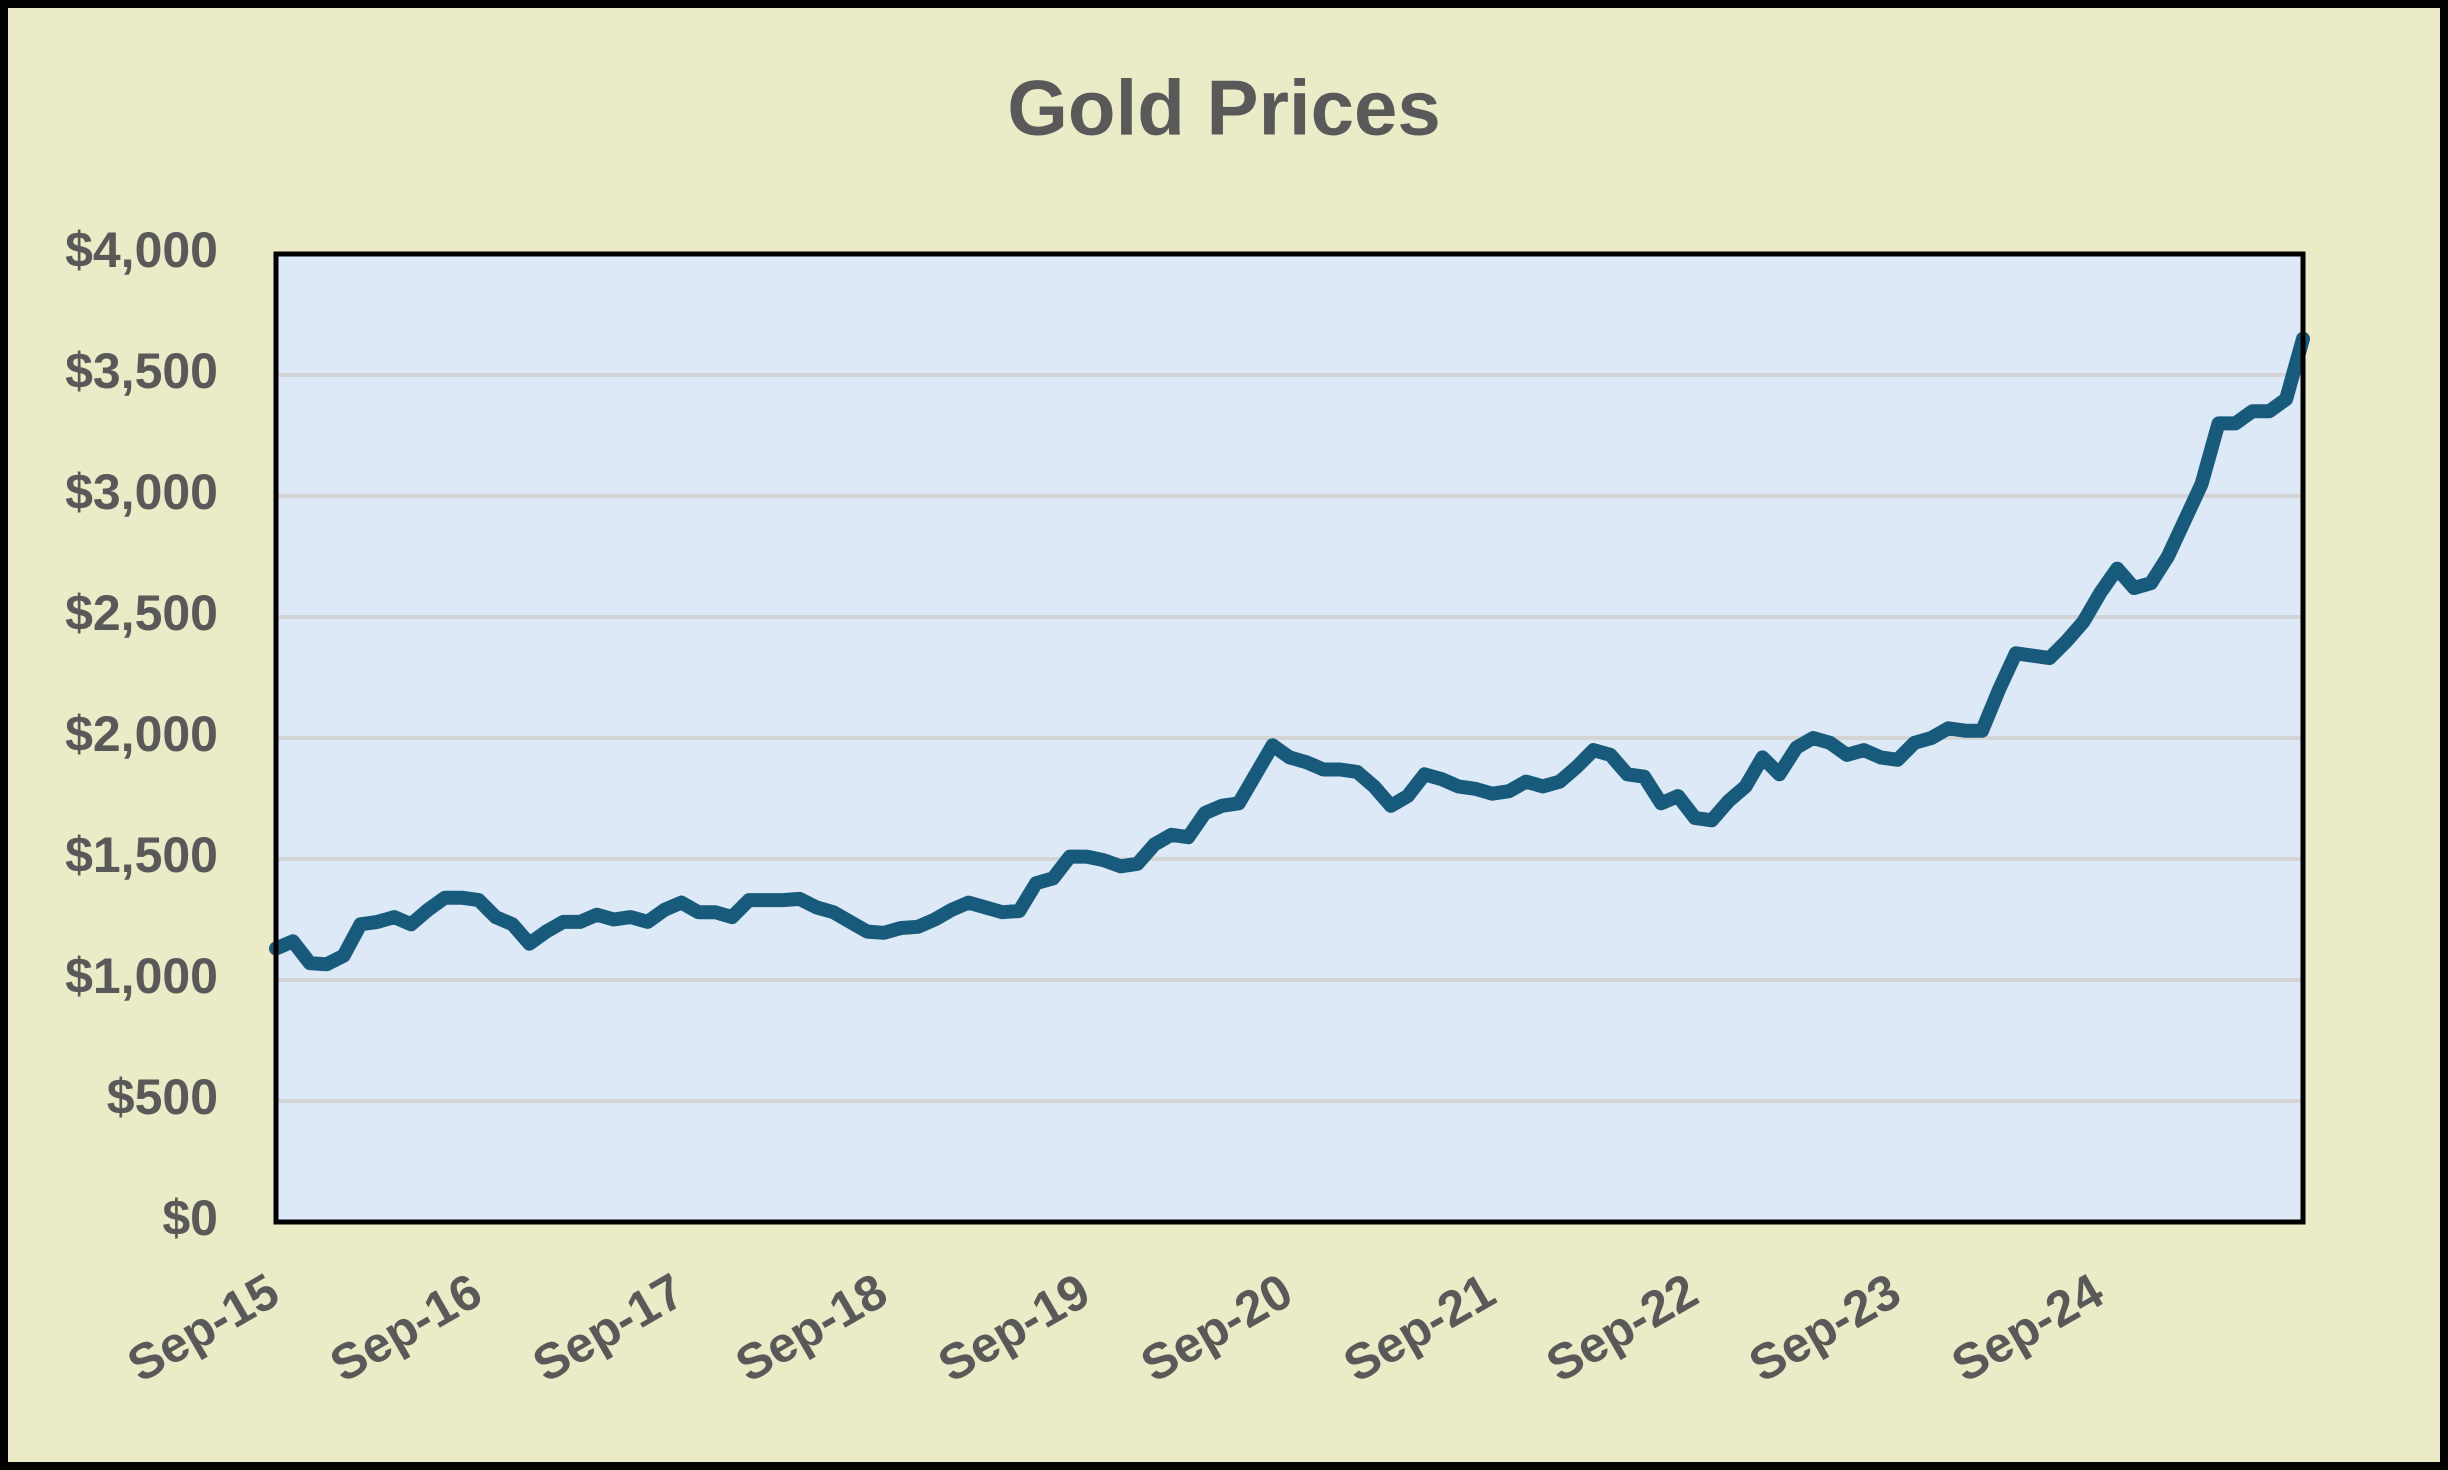  What do you see at coordinates (190, 1218) in the screenshot?
I see `y-tick-label: $0` at bounding box center [190, 1218].